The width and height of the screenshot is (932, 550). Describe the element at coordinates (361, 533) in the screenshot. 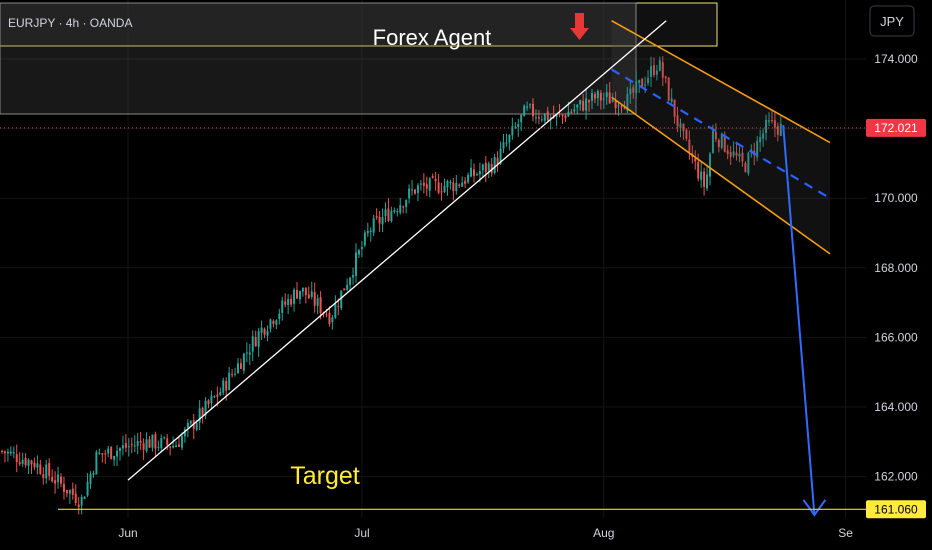

I see `date-tick-label: Jul` at that location.